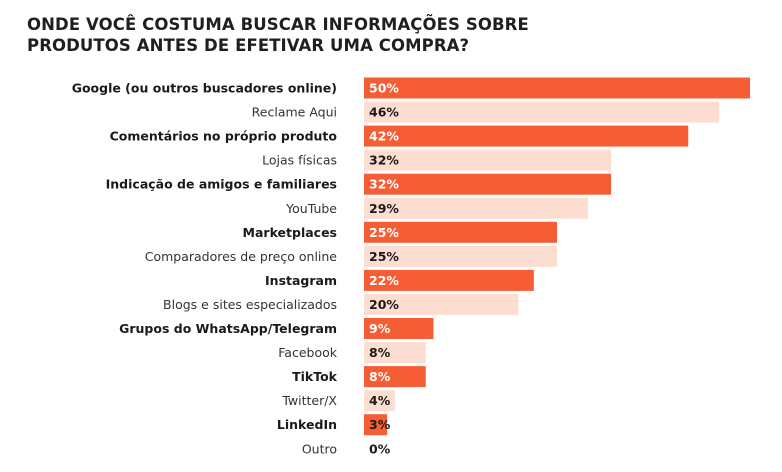 The image size is (782, 472). Describe the element at coordinates (384, 304) in the screenshot. I see `value-label-9: 20%` at that location.